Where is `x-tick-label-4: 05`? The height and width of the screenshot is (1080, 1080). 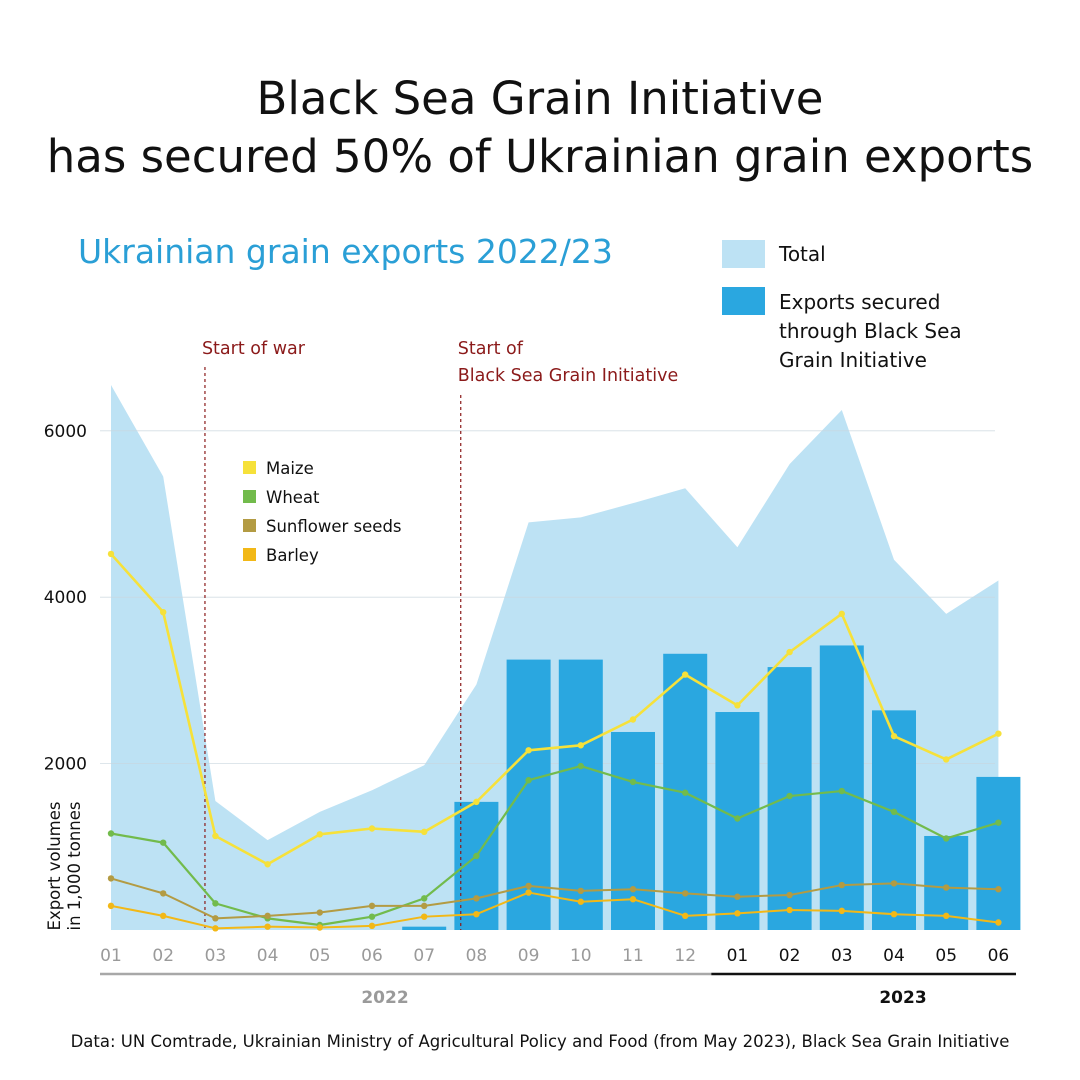 x-tick-label-4: 05 is located at coordinates (320, 956).